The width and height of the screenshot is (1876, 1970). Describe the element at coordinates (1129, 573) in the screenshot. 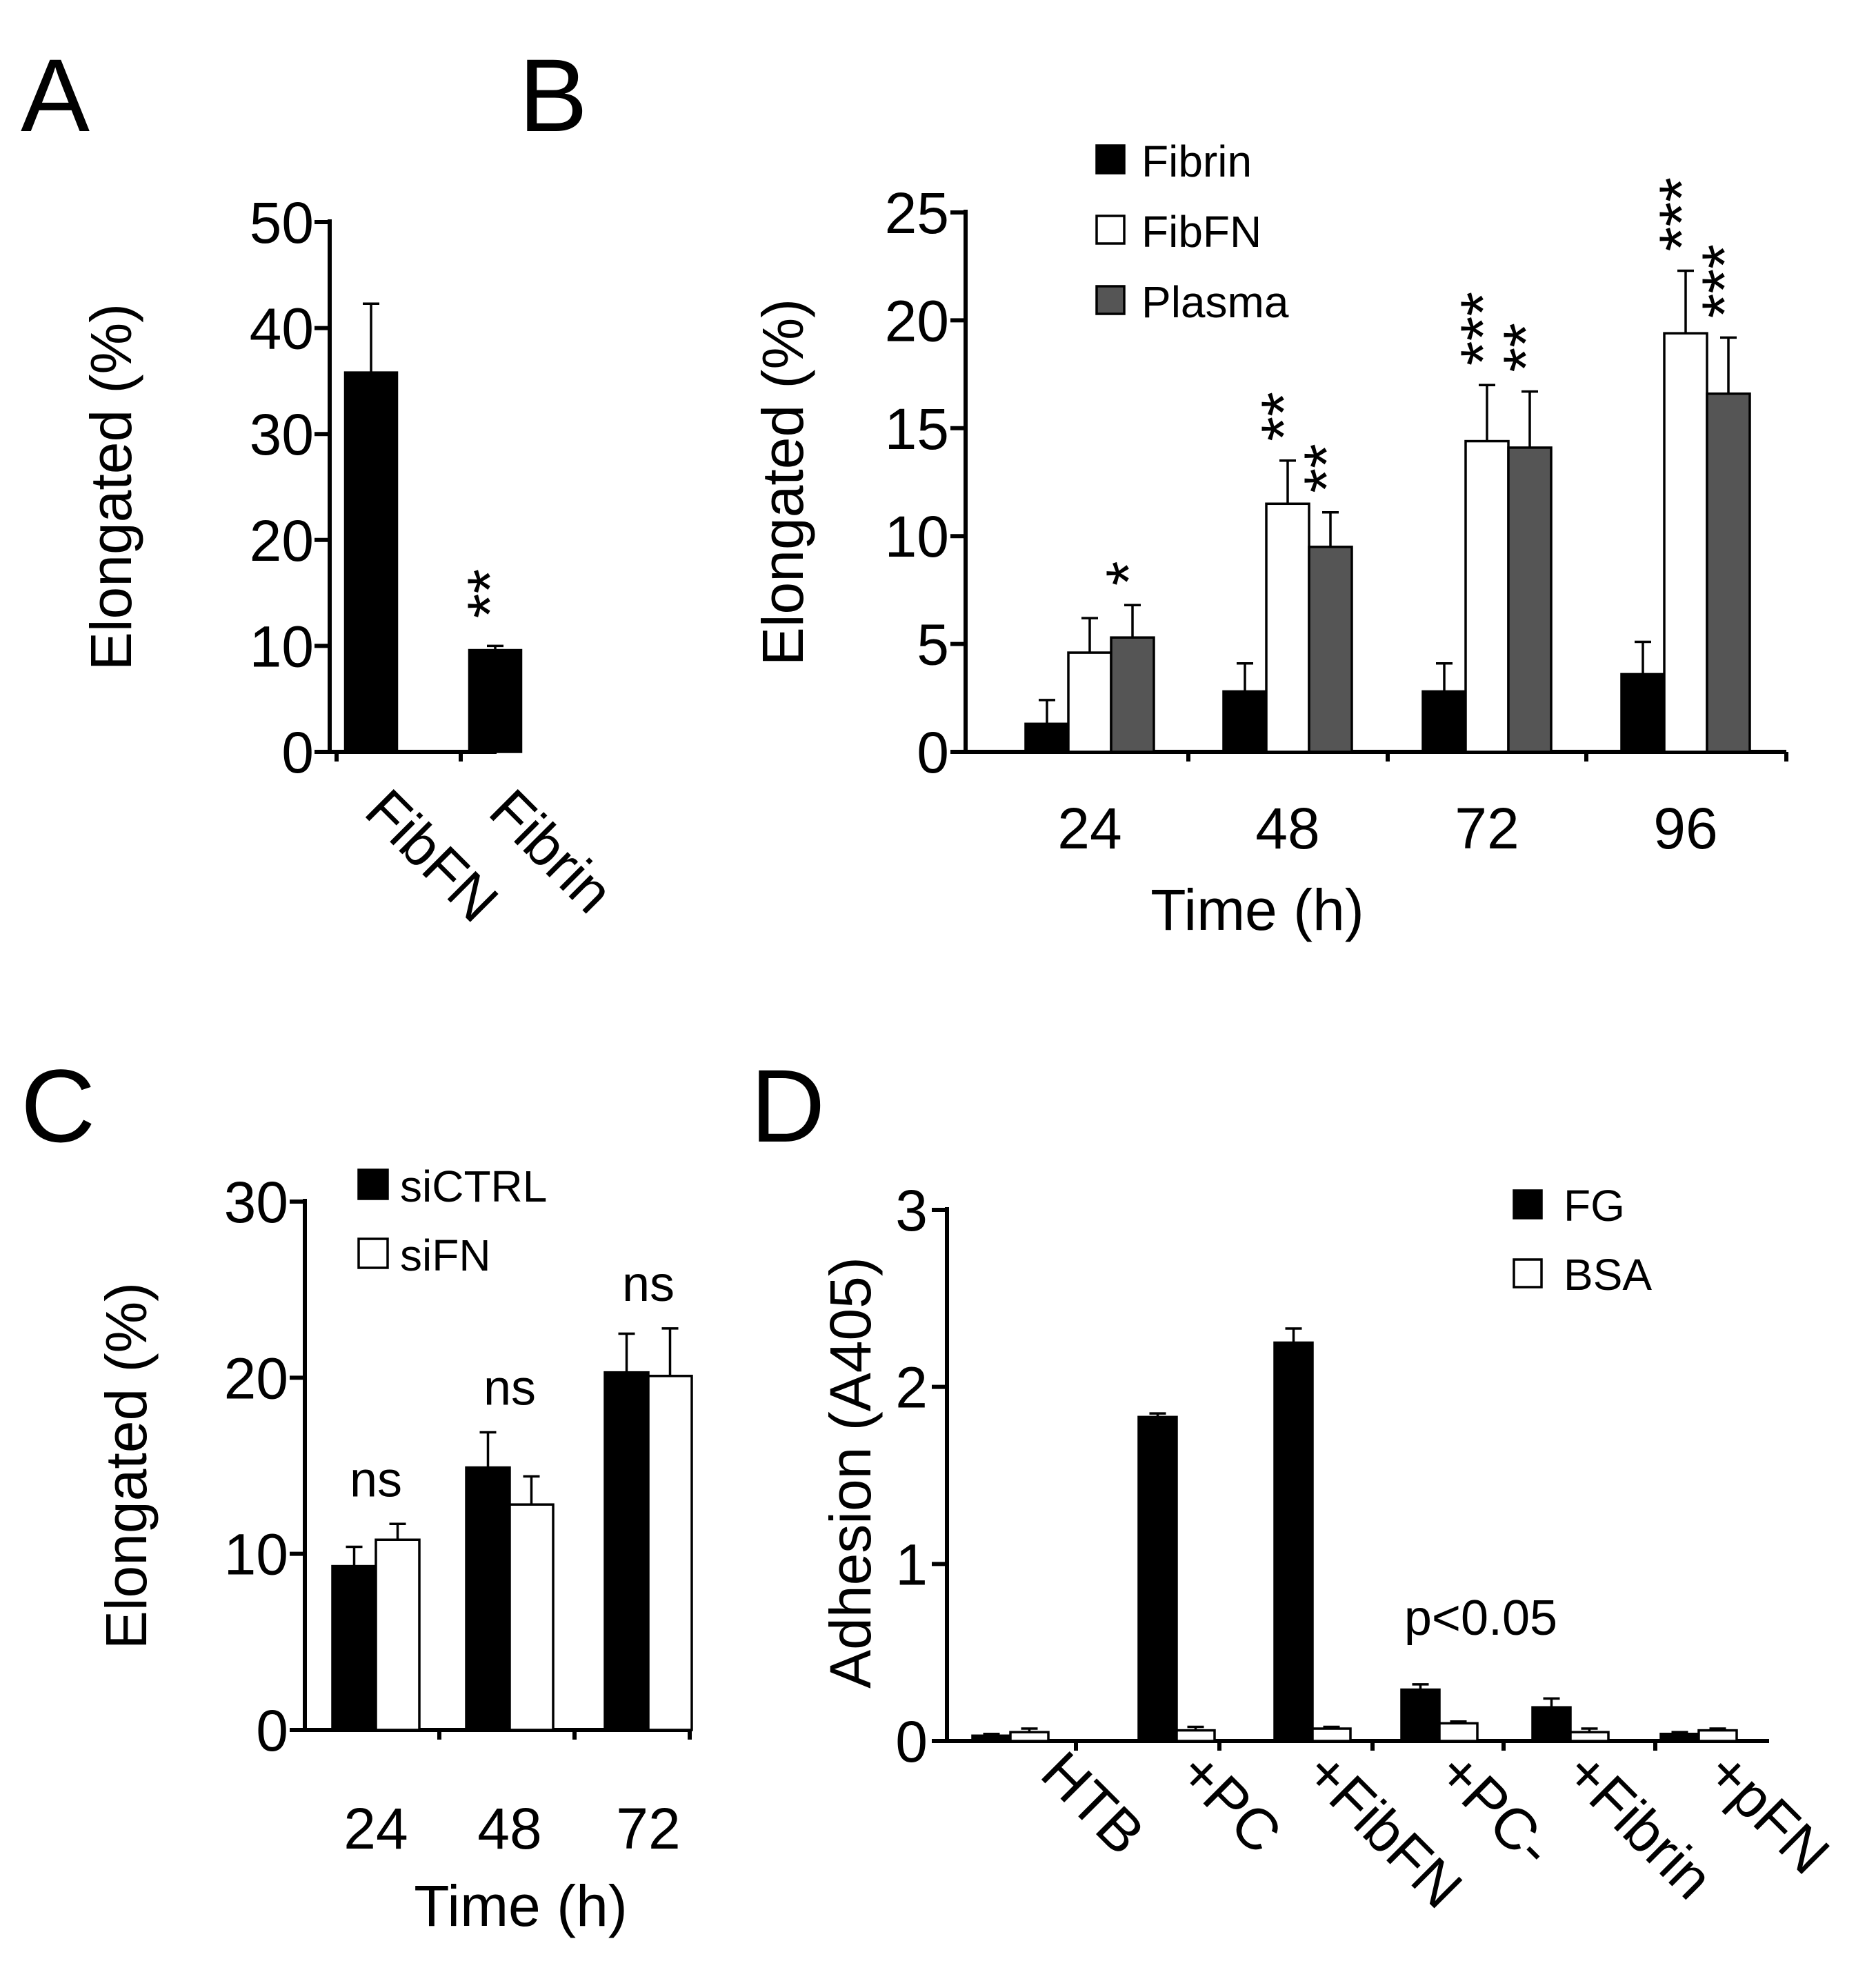

I see `significance-annotation: *` at that location.